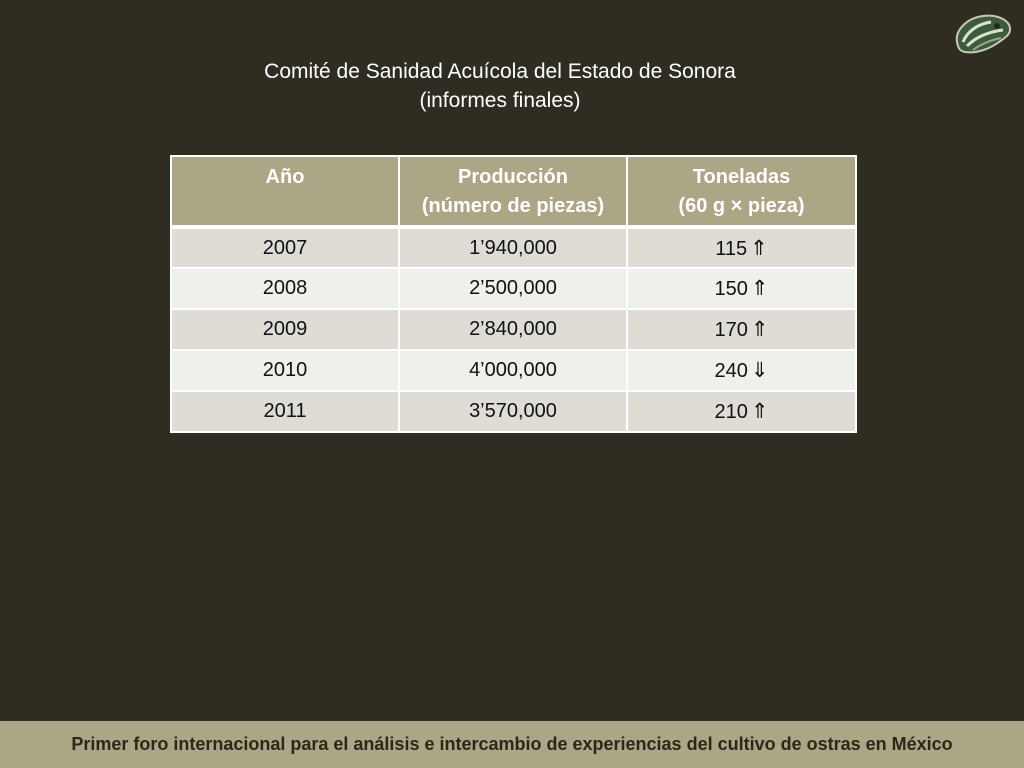  What do you see at coordinates (285, 192) in the screenshot?
I see `header-year: Año` at bounding box center [285, 192].